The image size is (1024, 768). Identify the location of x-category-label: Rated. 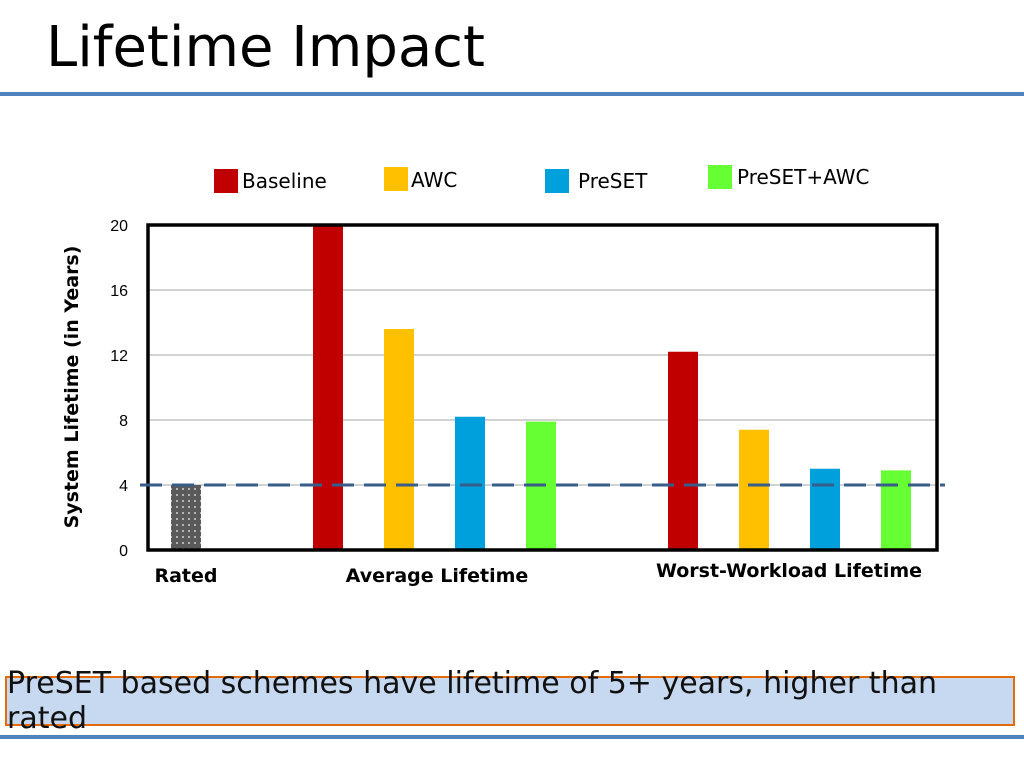
(185, 576).